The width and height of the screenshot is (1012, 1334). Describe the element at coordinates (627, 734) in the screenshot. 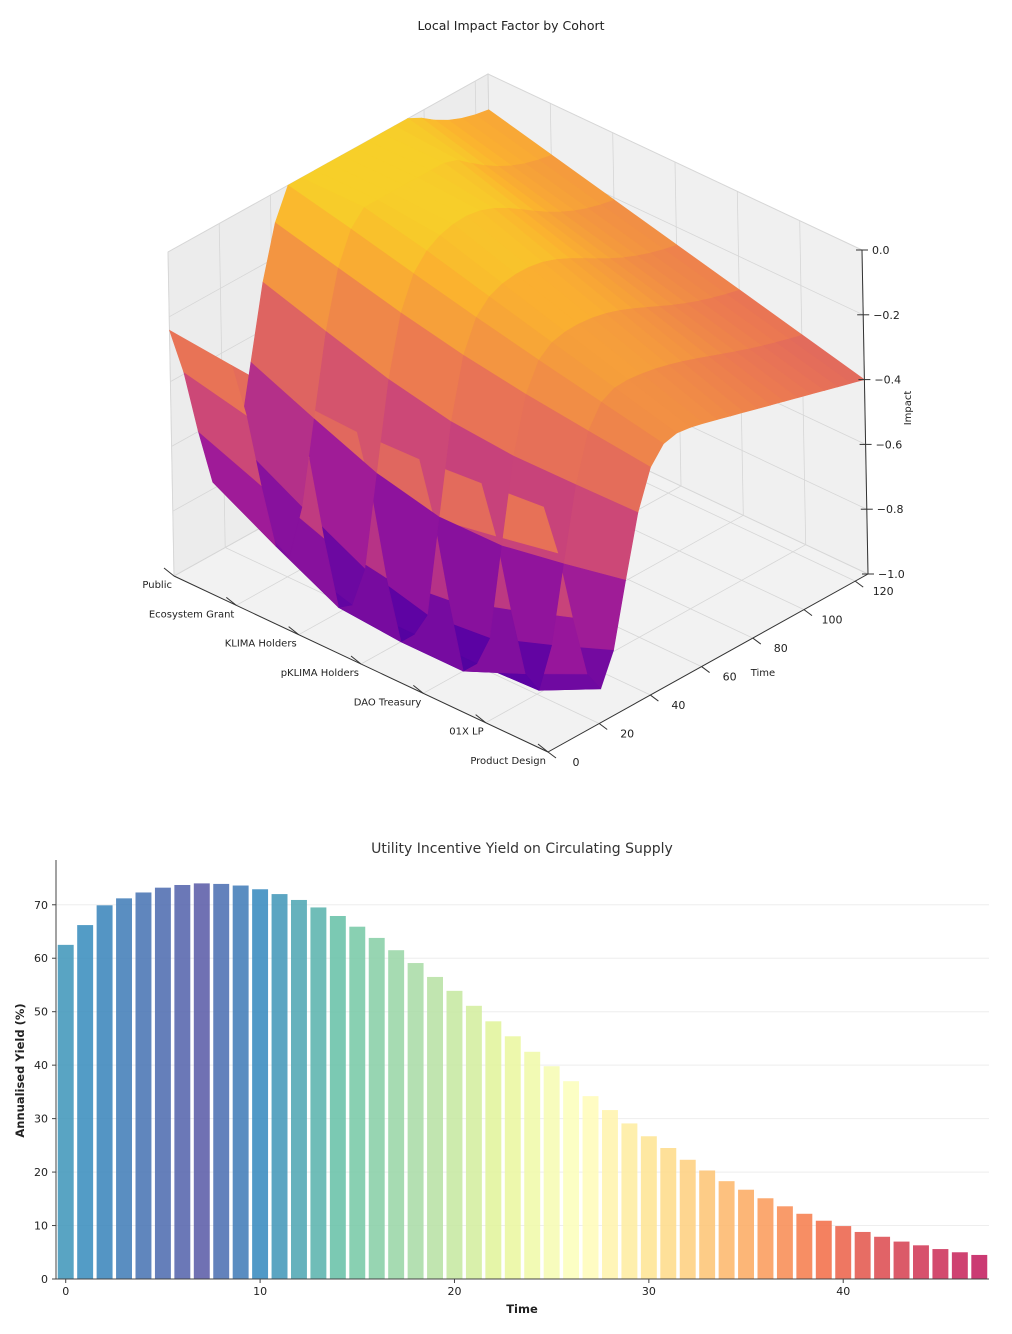

I see `time-tick-label: 20` at that location.